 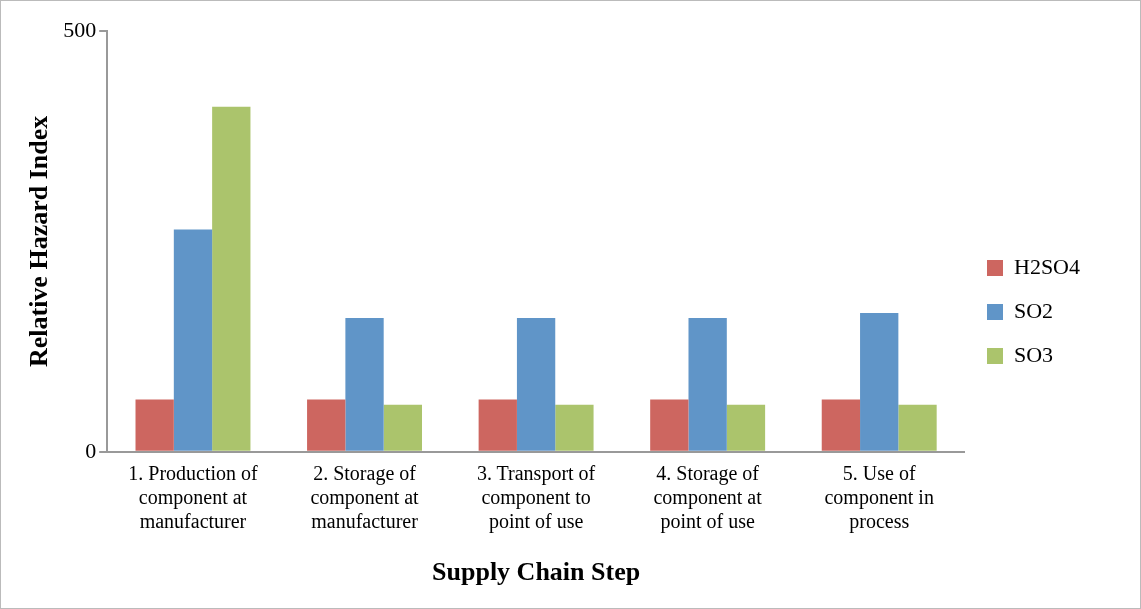 I want to click on legend-label: SO3, so click(x=1033, y=354).